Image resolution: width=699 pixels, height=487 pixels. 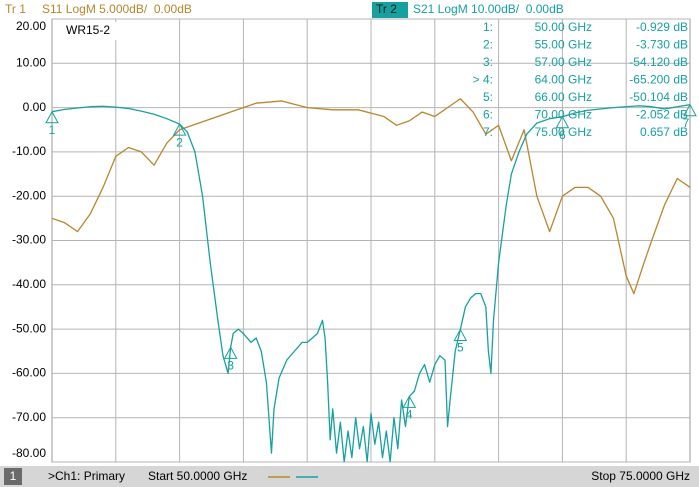 I want to click on marker-label: 7:, so click(x=488, y=132).